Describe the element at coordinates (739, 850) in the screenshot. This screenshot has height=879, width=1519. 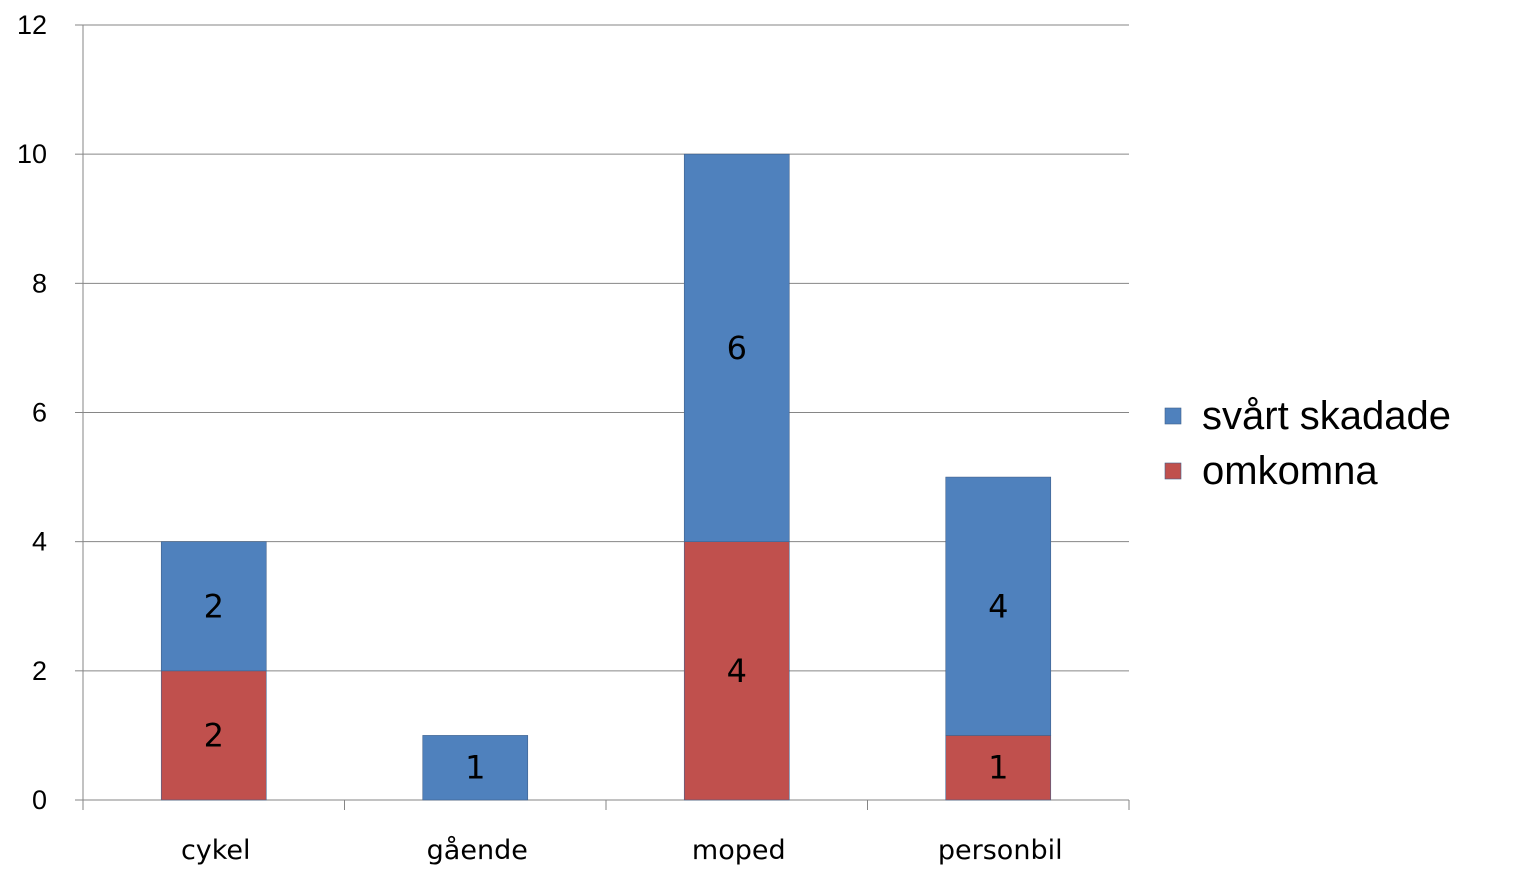
I see `x-tick-label: moped` at that location.